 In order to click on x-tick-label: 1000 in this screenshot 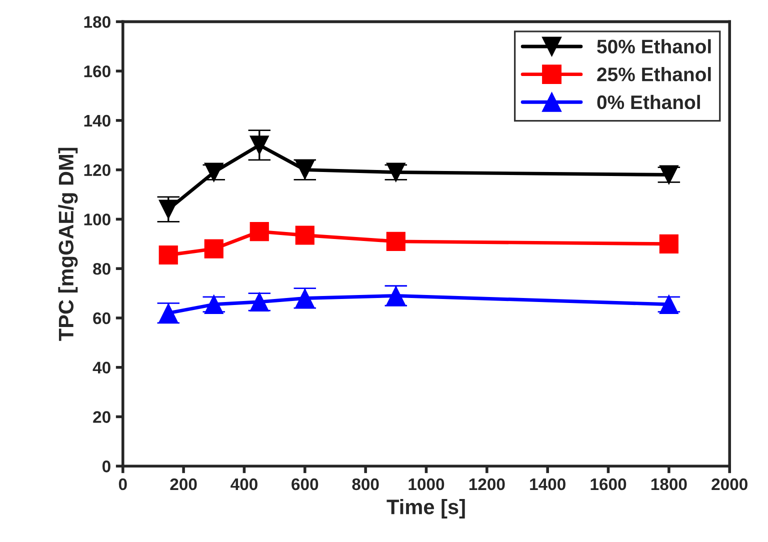, I will do `click(426, 484)`.